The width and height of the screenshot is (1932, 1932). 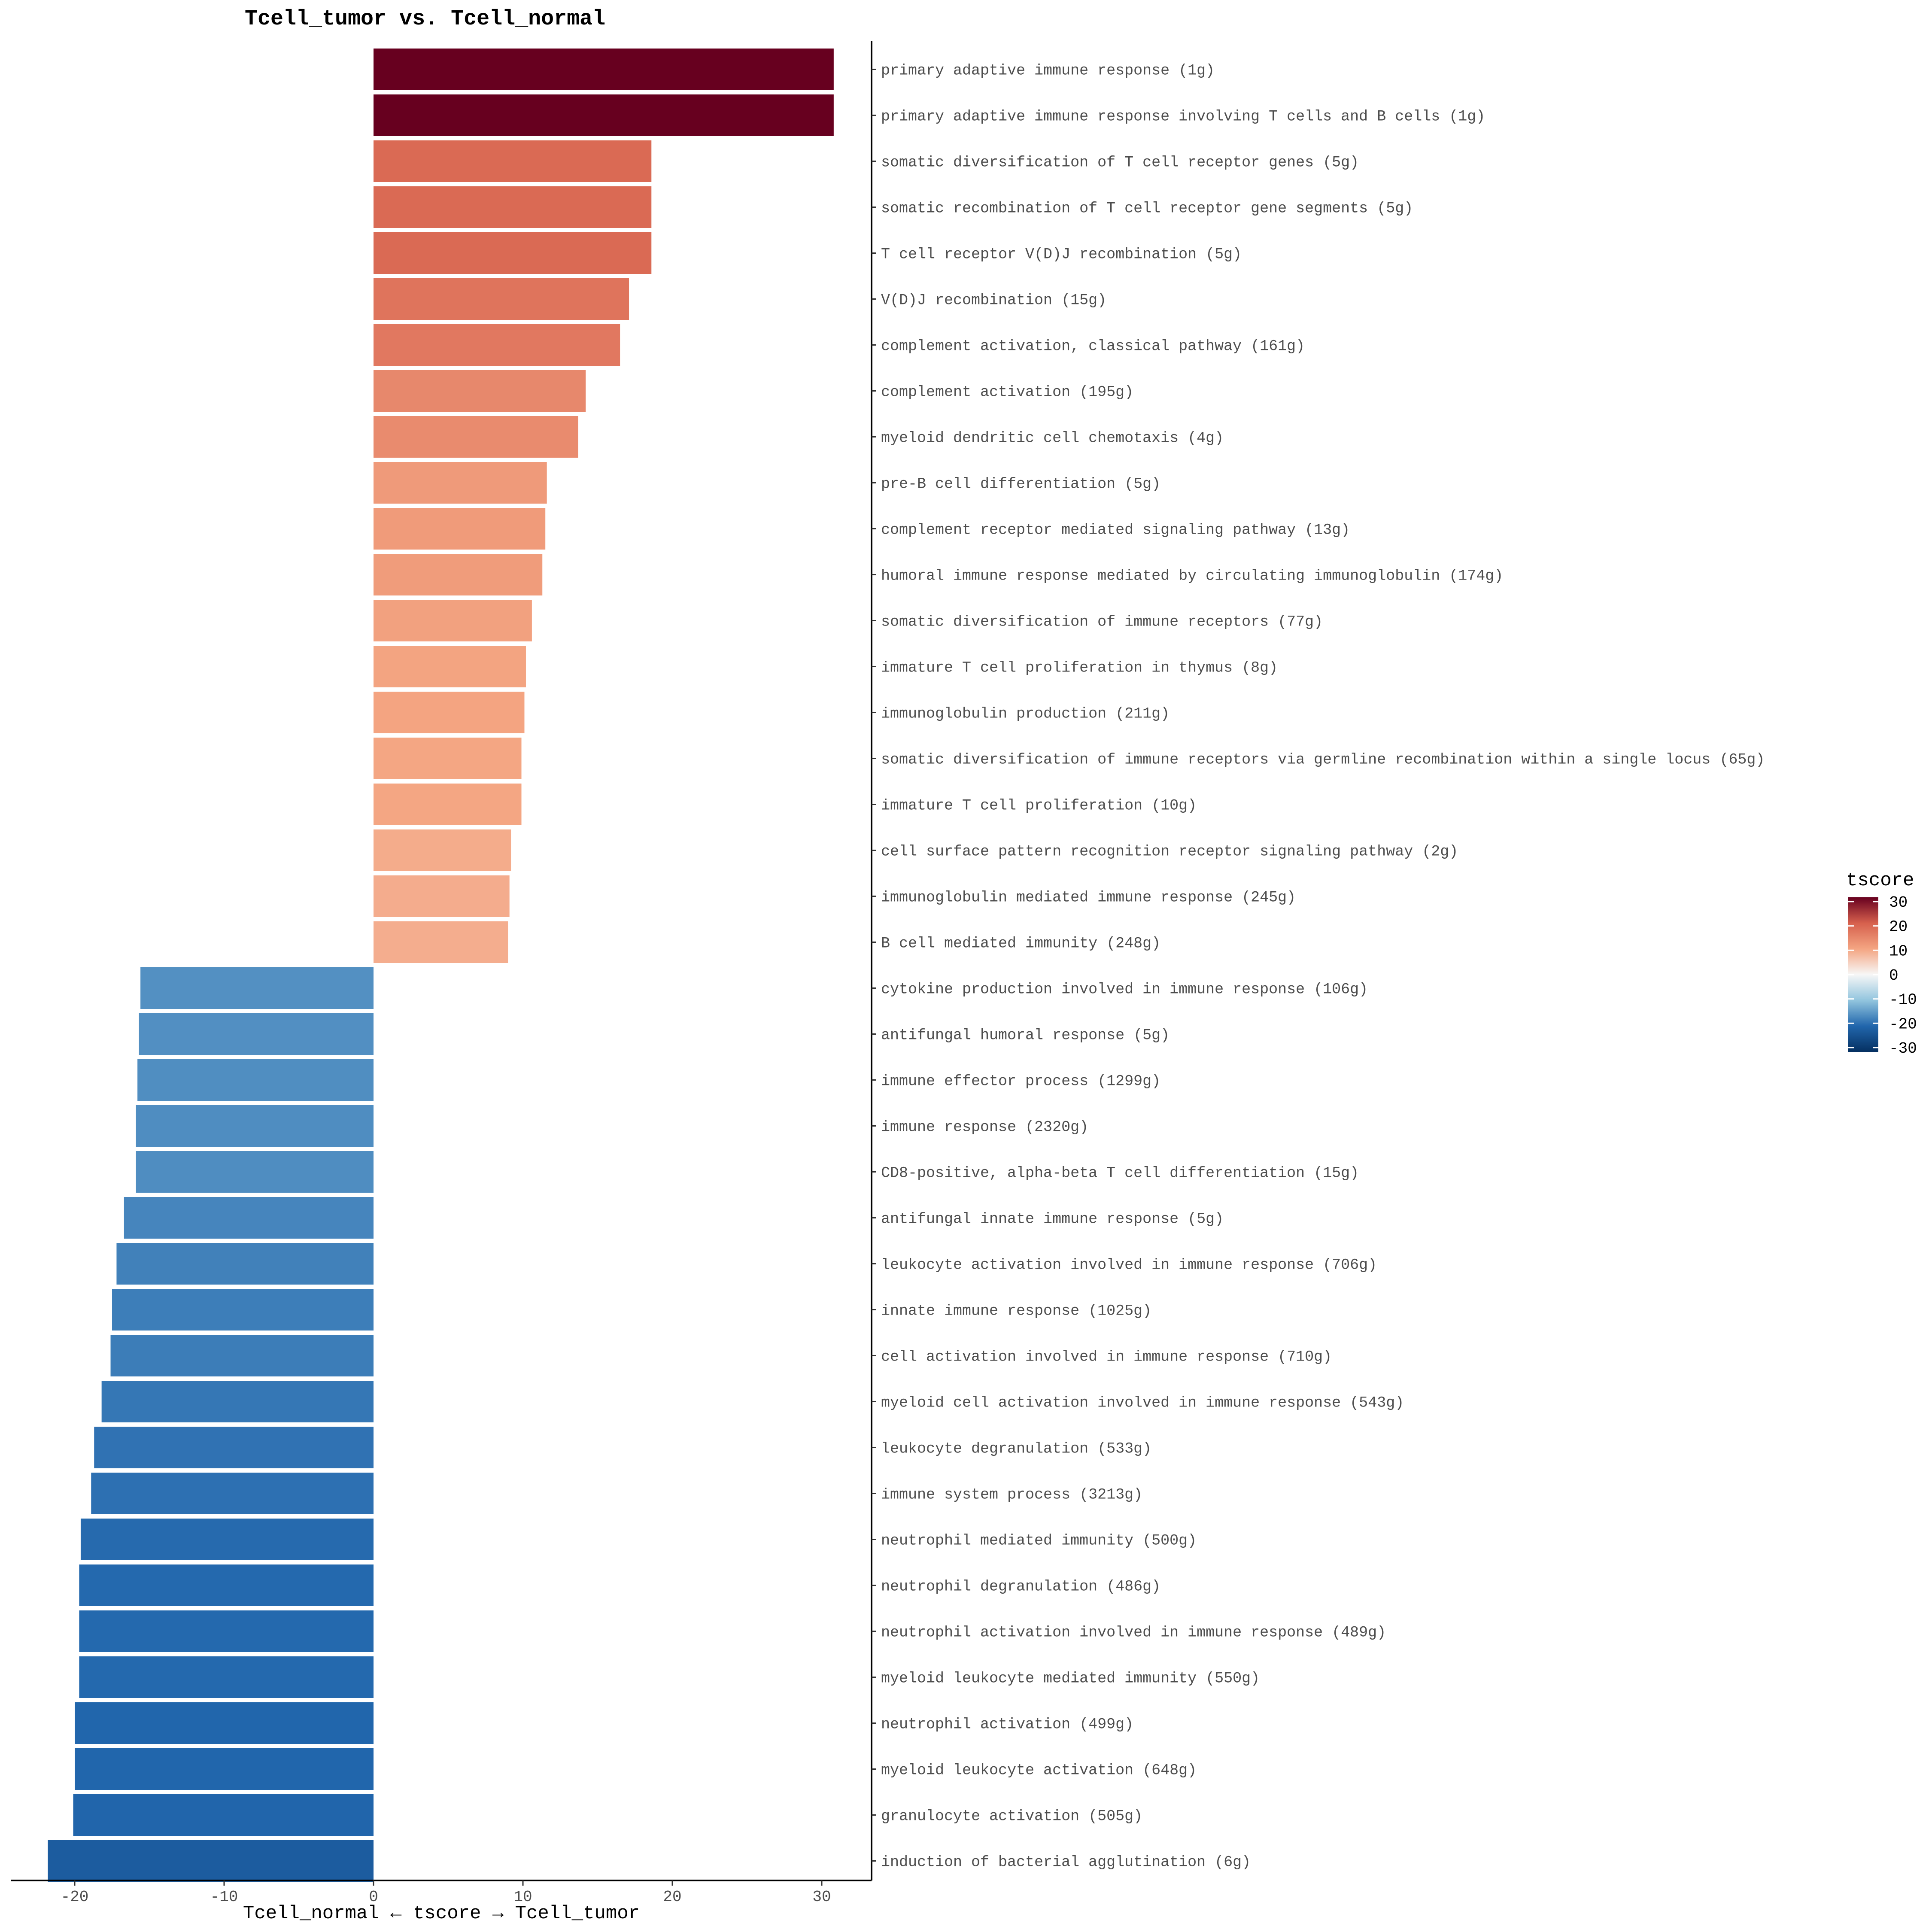 What do you see at coordinates (1012, 1816) in the screenshot?
I see `category-label: granulocyte activation (505g)` at bounding box center [1012, 1816].